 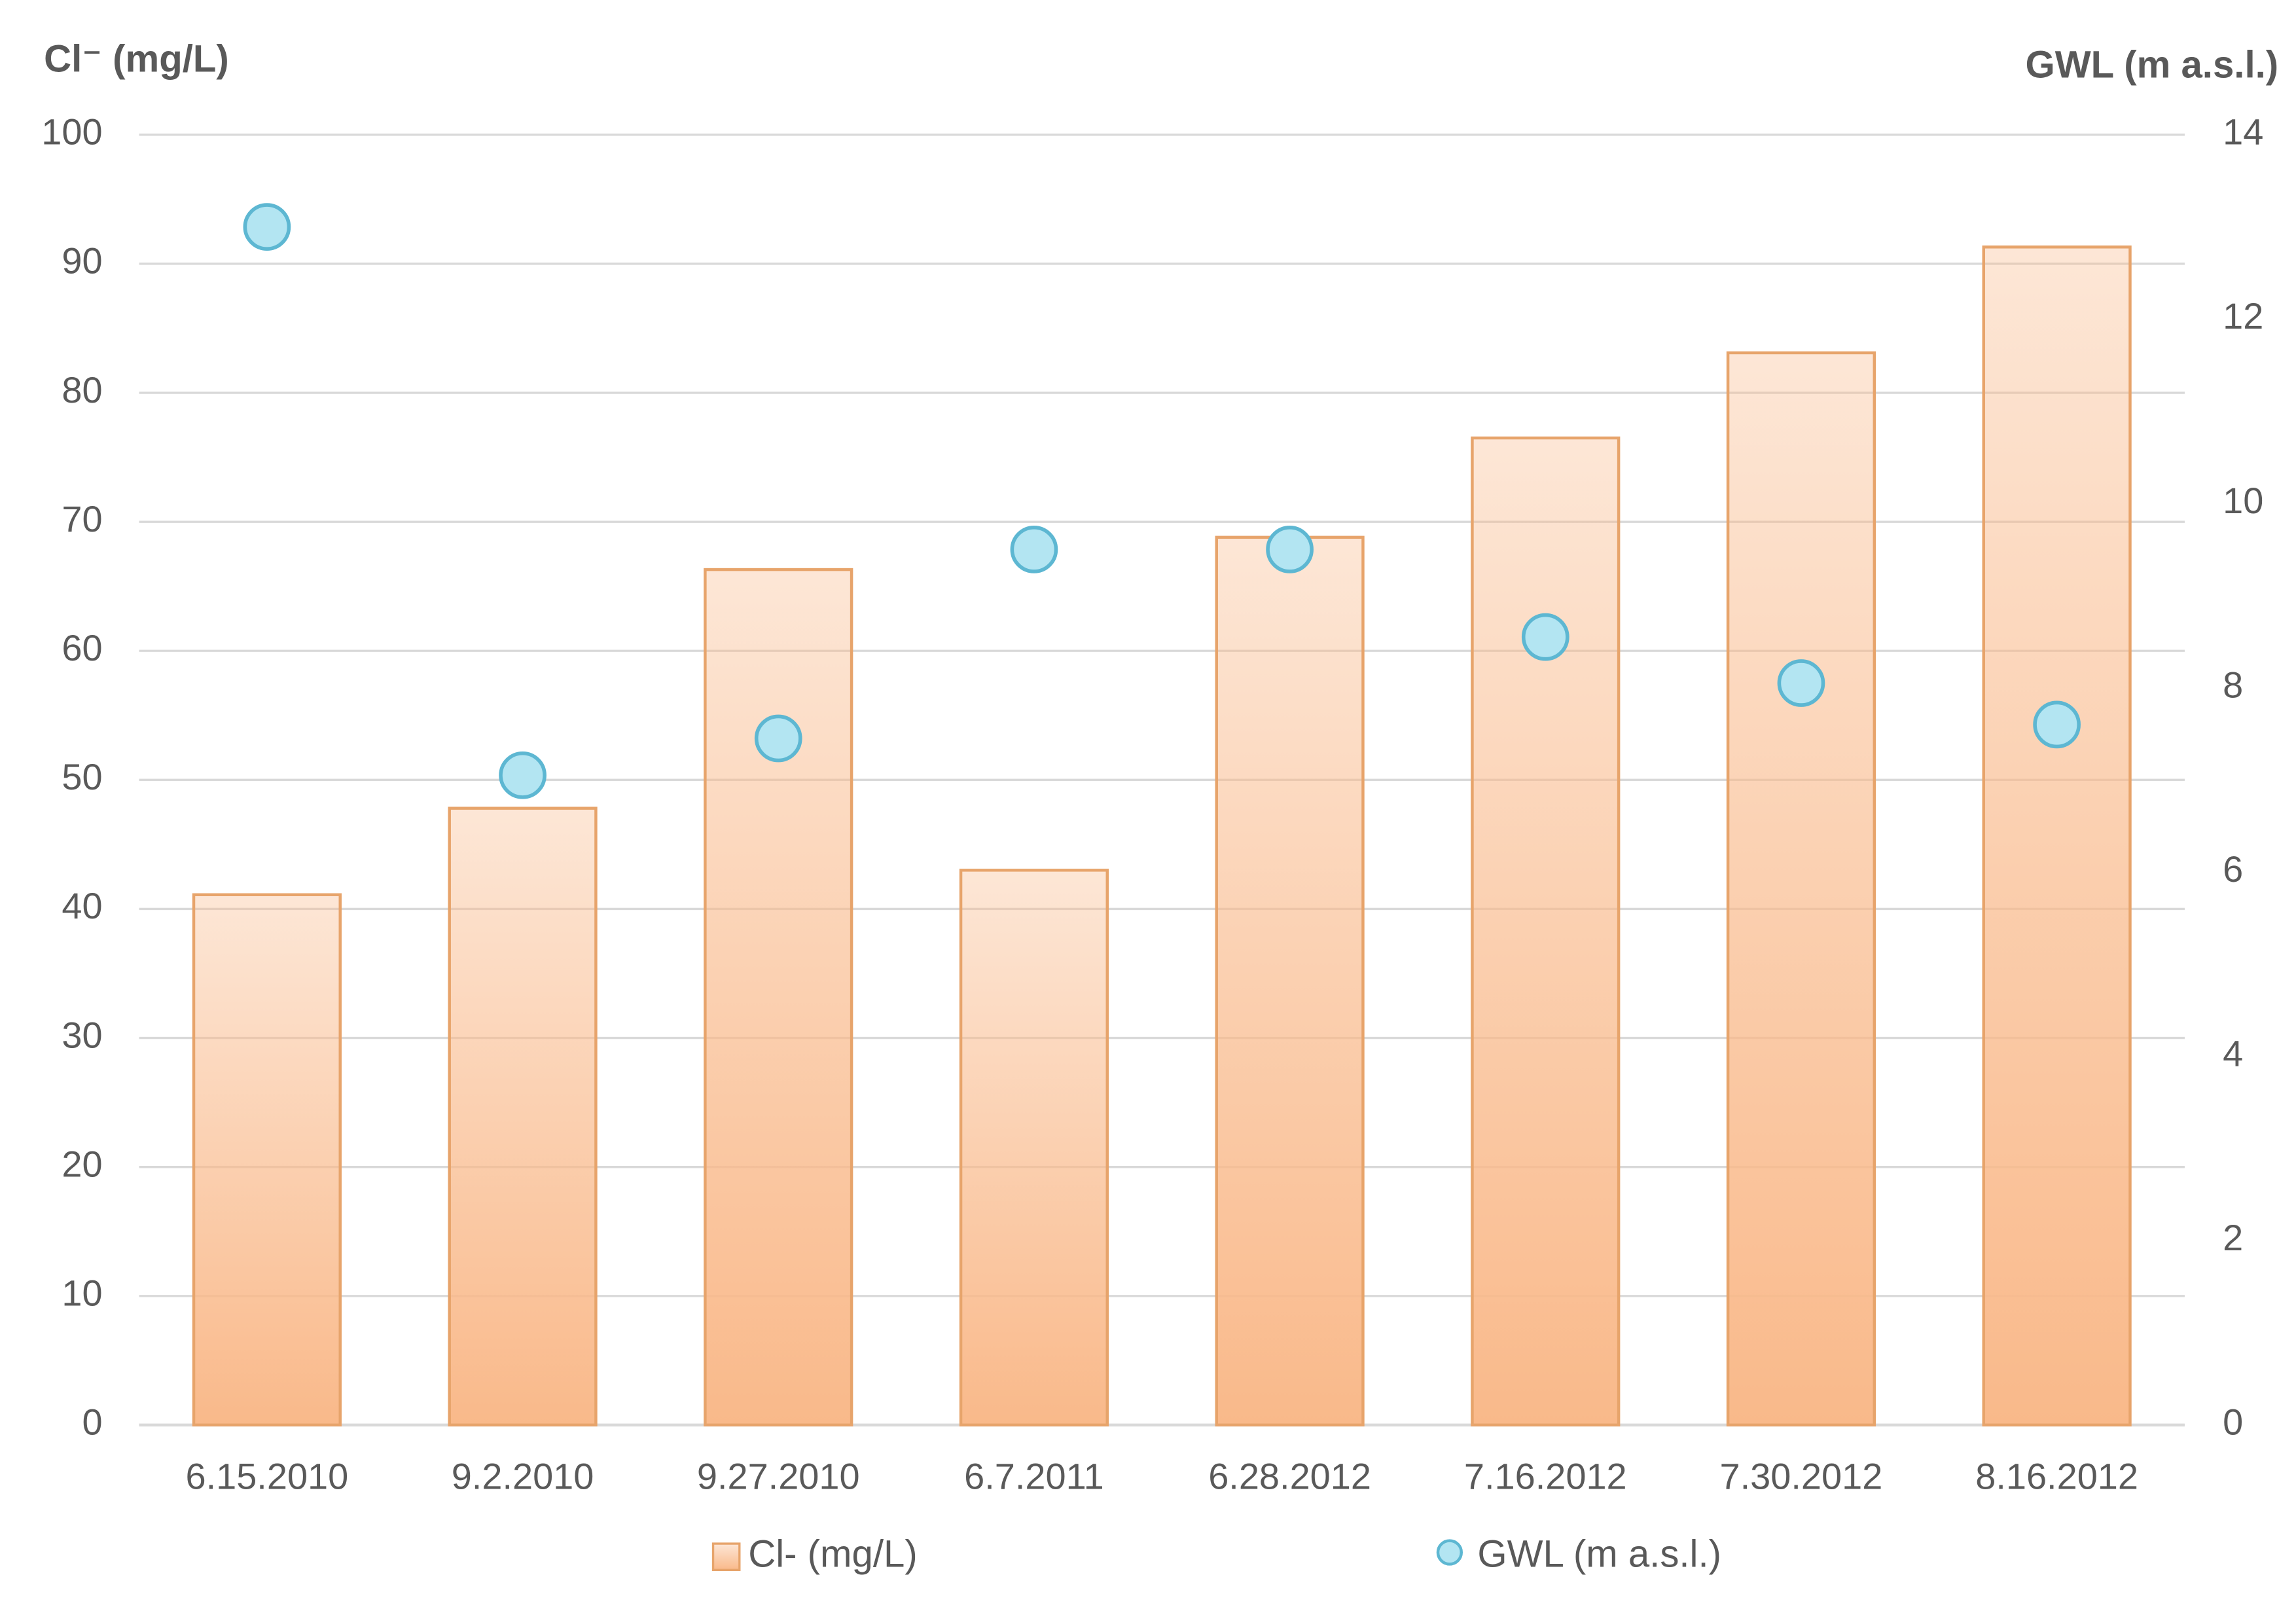 I want to click on y2-tick-label: 6, so click(x=2233, y=869).